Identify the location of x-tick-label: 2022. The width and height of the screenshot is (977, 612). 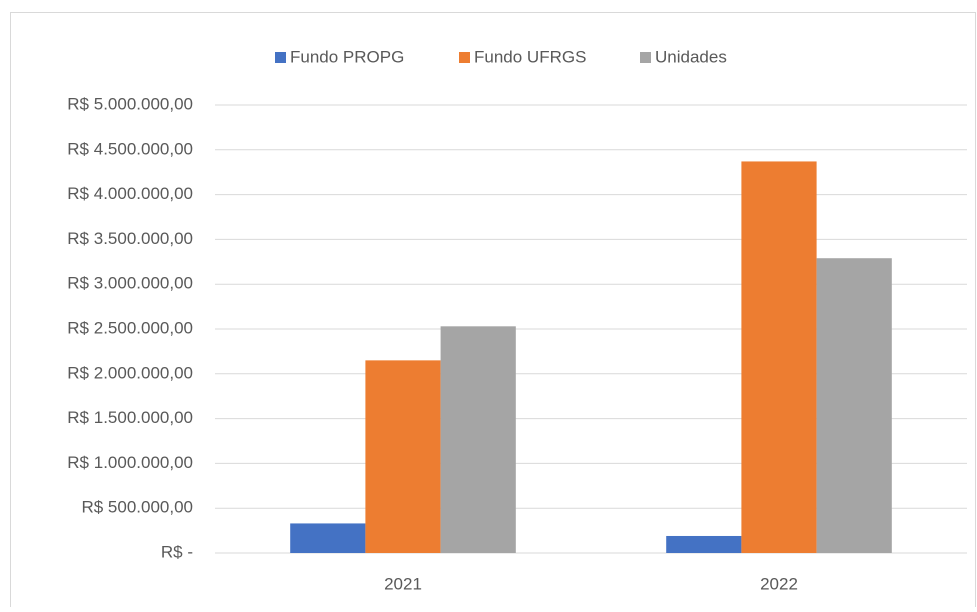
(779, 583).